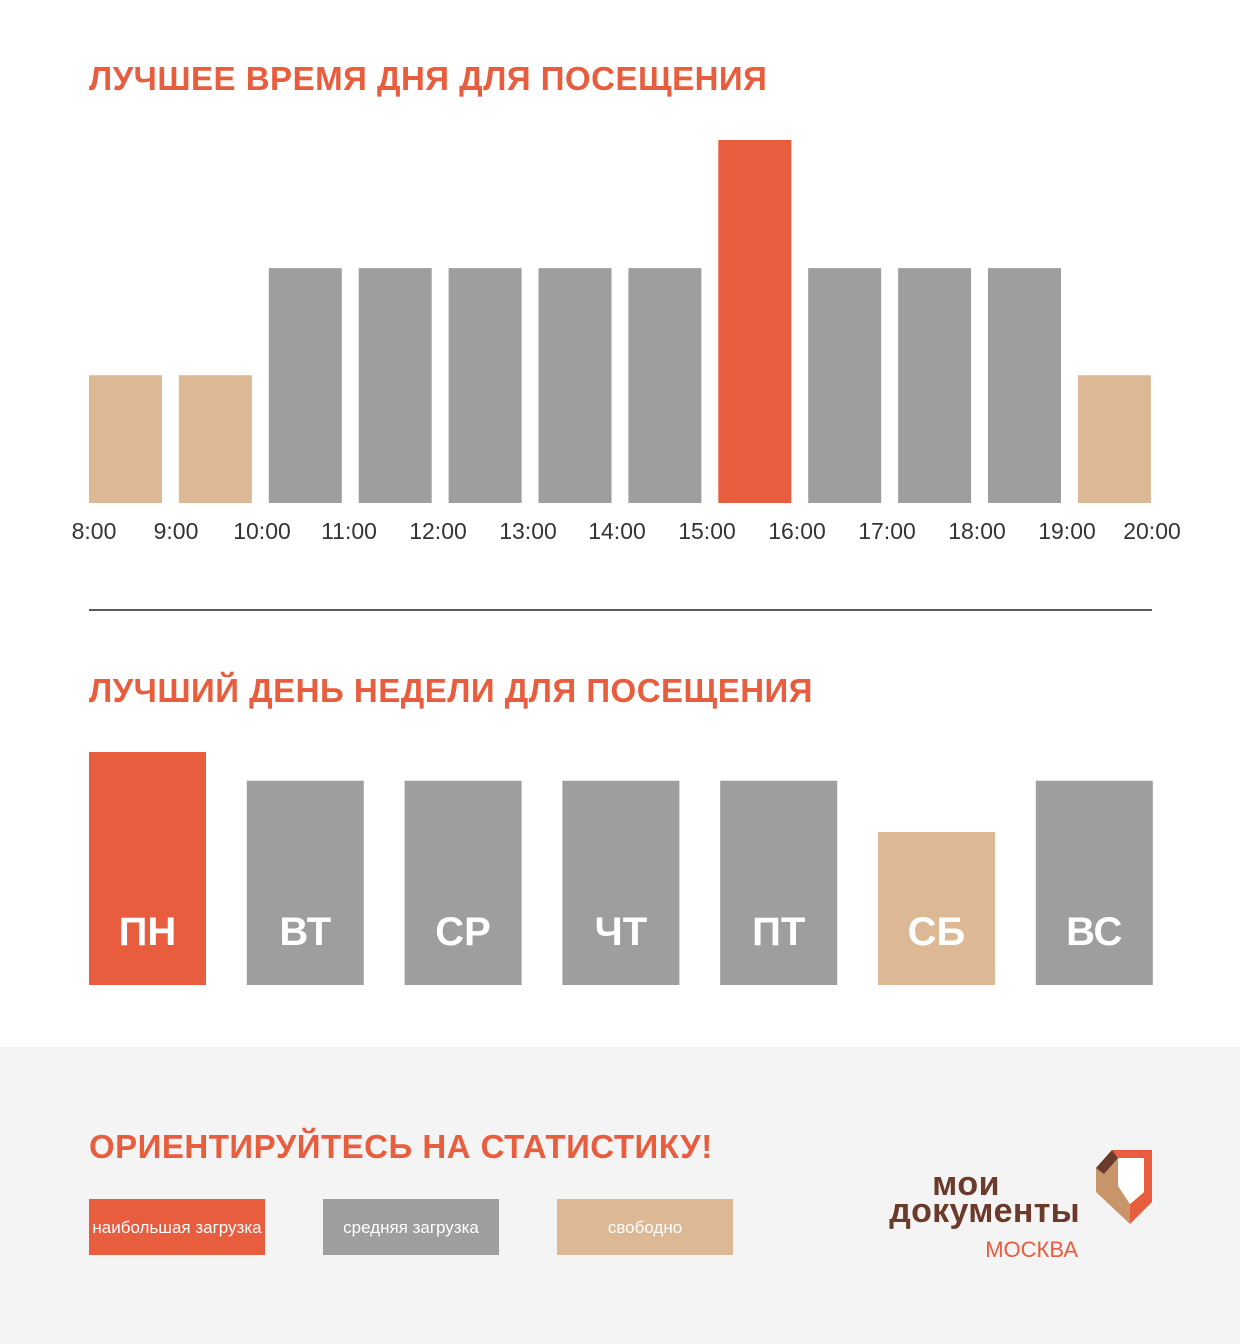 The image size is (1240, 1344). I want to click on day-bar-label: ВС, so click(1094, 932).